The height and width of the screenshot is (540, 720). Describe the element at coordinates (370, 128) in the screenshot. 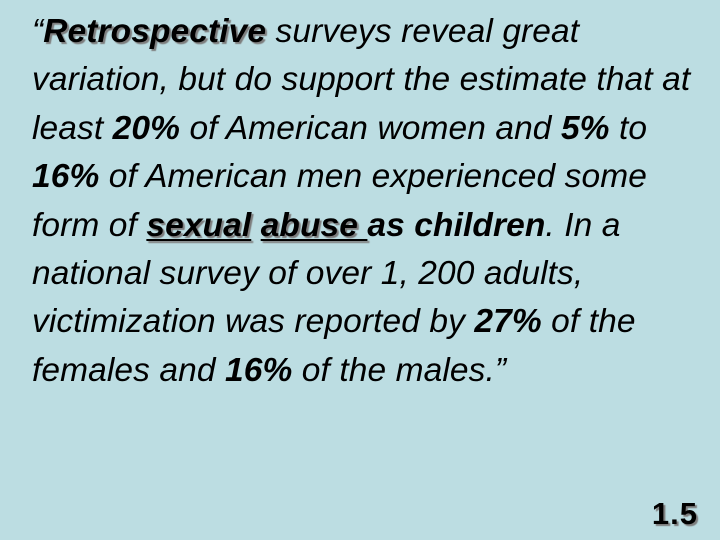

I see `quote-segment: of American women and` at that location.